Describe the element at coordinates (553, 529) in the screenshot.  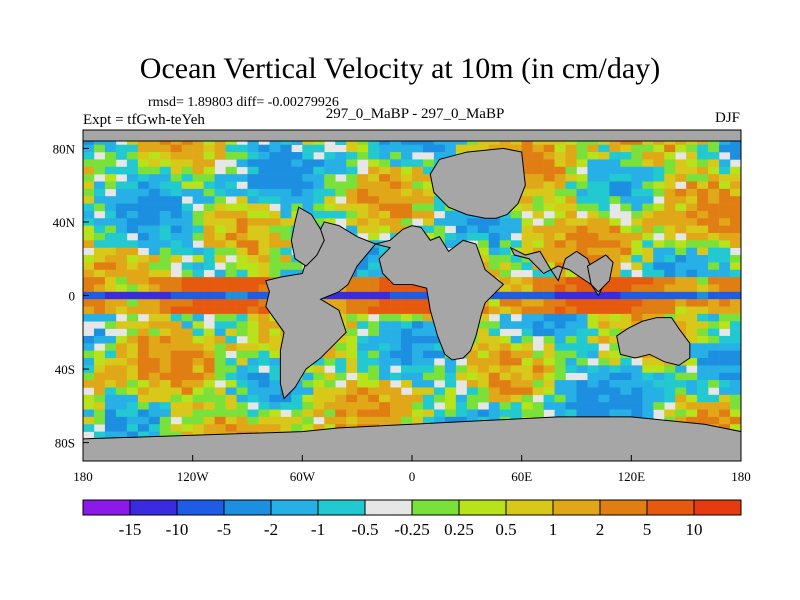
I see `colorbar-label: 1` at that location.